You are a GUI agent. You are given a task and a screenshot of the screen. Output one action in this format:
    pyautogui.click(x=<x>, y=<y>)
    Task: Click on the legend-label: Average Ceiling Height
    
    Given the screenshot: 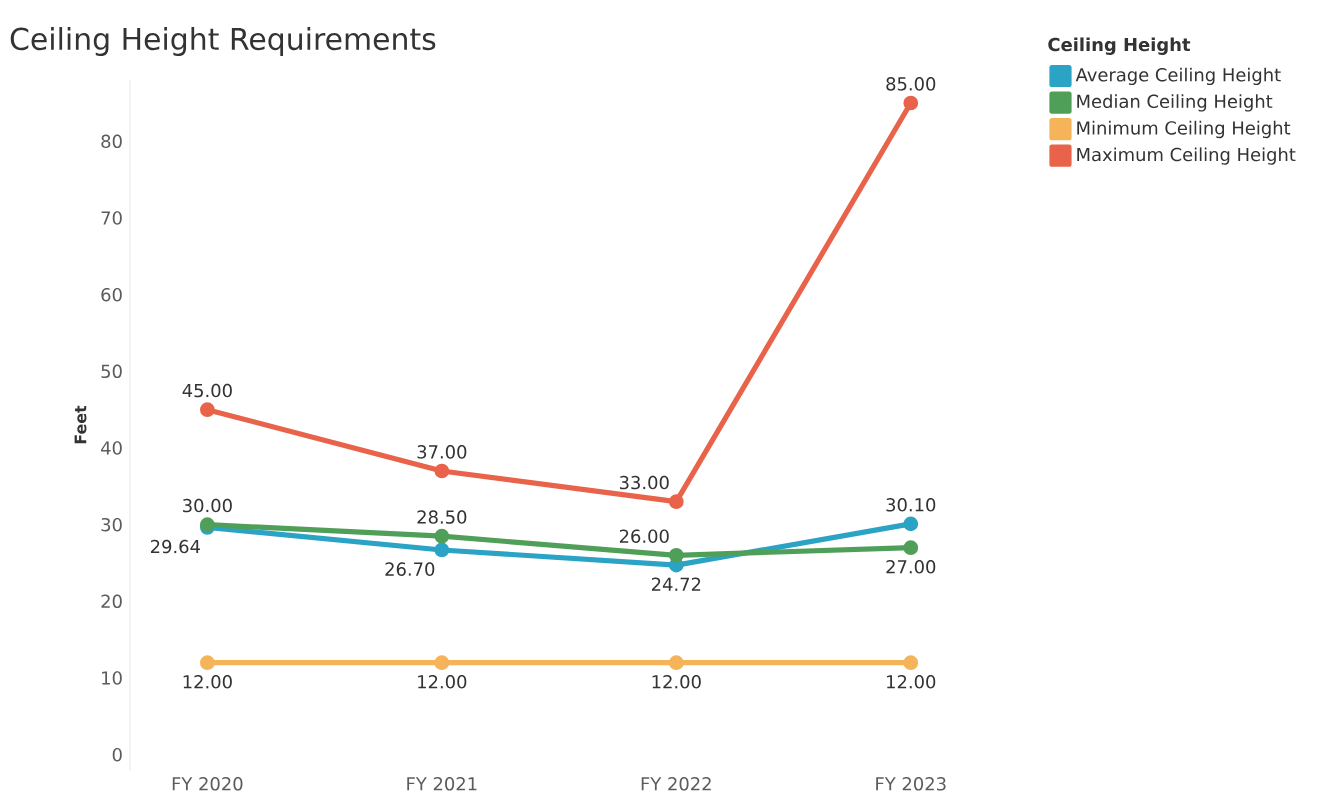 What is the action you would take?
    pyautogui.click(x=1178, y=76)
    